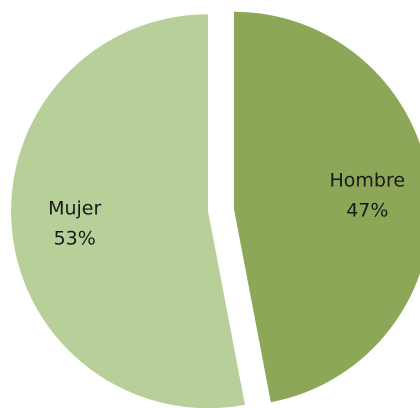  What do you see at coordinates (75, 238) in the screenshot?
I see `slice-value-label: 53%` at bounding box center [75, 238].